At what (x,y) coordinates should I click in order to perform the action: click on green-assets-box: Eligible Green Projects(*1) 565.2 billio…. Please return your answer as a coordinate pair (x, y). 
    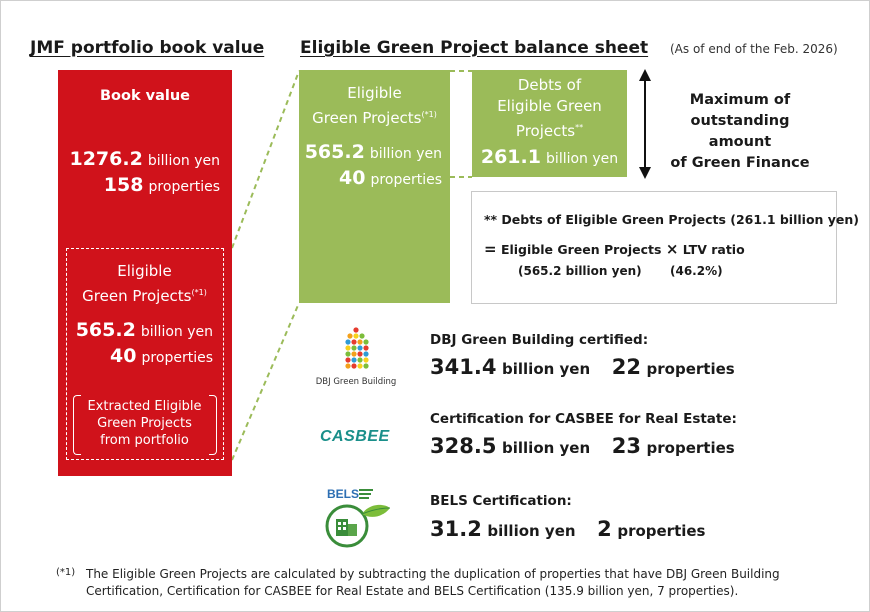
    Looking at the image, I should click on (374, 186).